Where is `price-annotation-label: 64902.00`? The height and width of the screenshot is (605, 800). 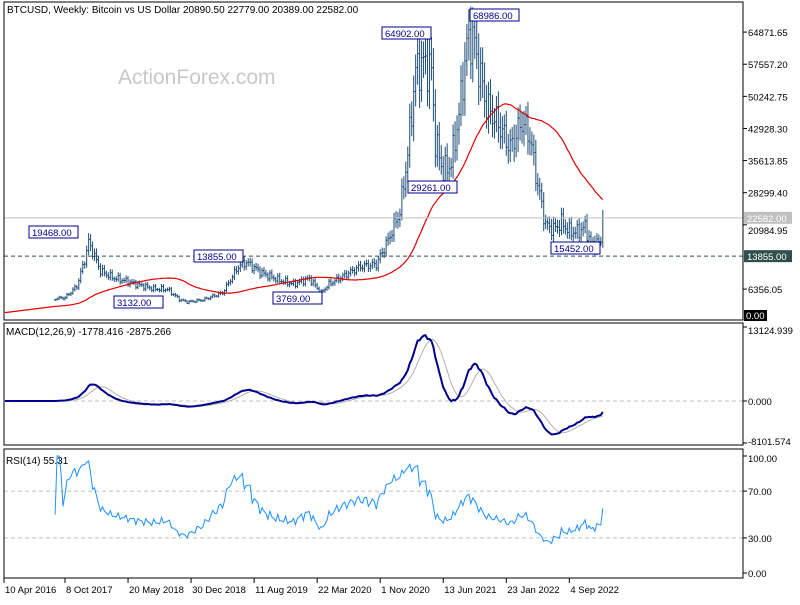
price-annotation-label: 64902.00 is located at coordinates (405, 34).